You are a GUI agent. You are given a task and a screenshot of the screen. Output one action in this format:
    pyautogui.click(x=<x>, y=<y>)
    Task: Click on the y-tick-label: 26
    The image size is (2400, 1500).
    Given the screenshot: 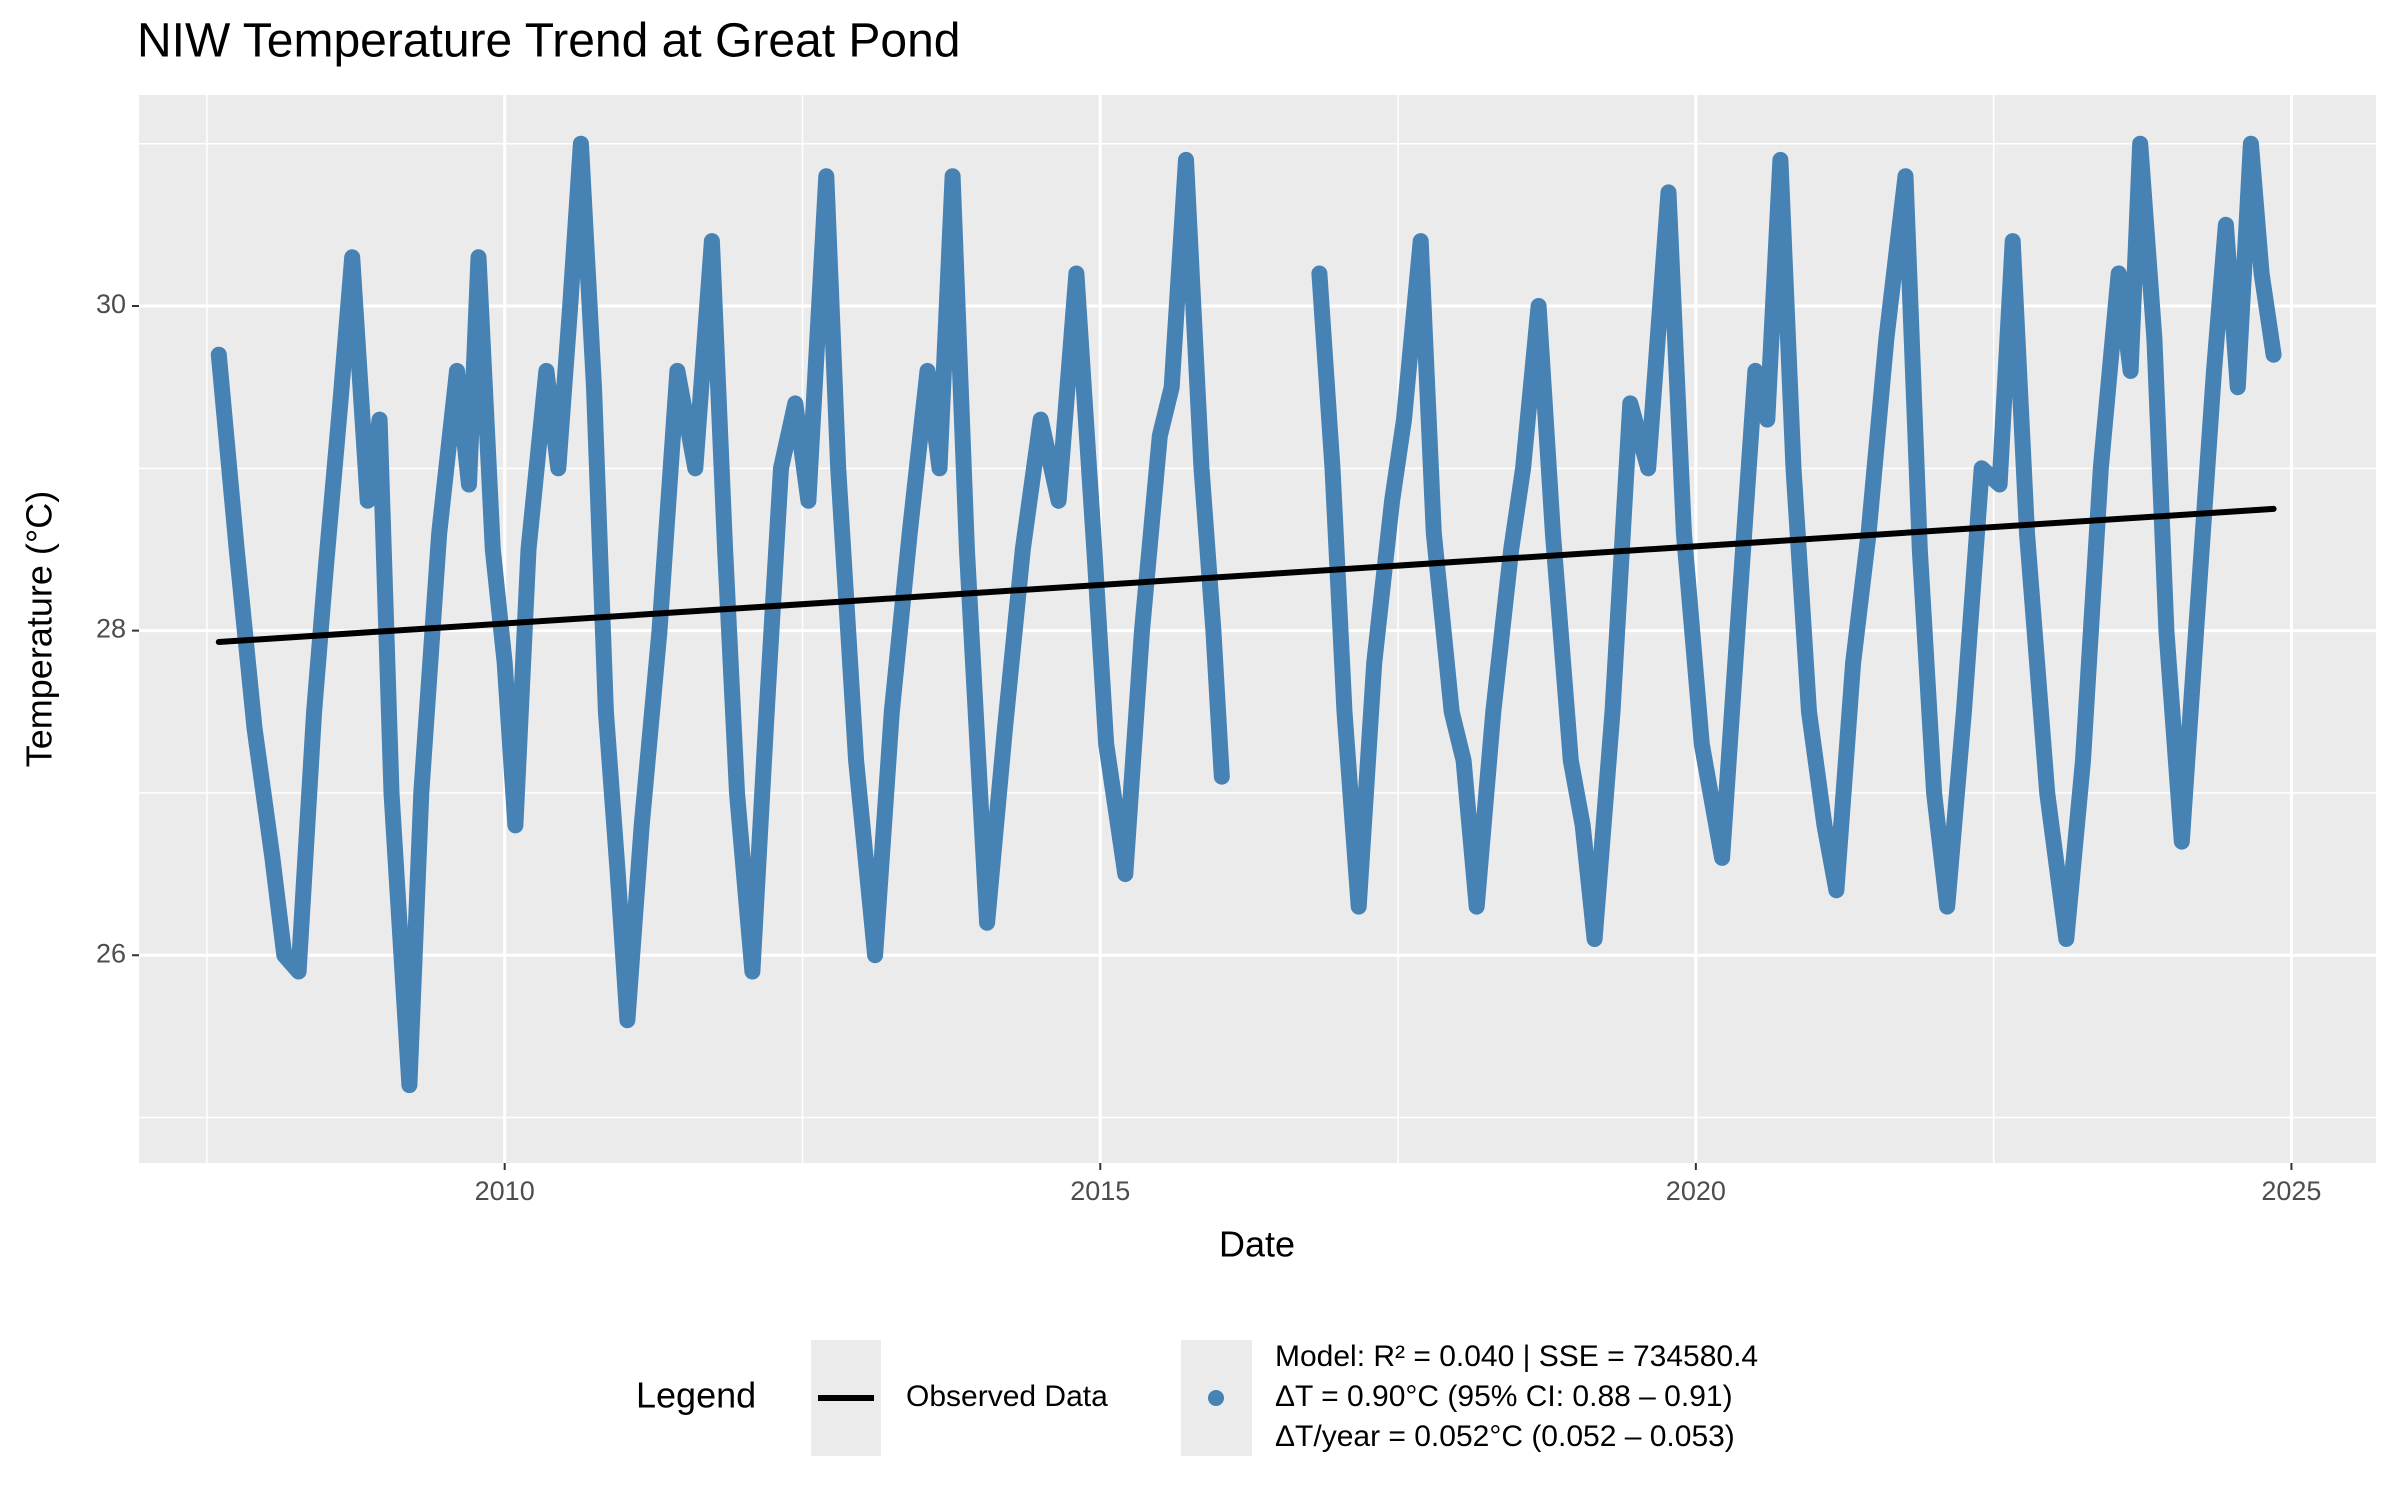 What is the action you would take?
    pyautogui.click(x=111, y=953)
    